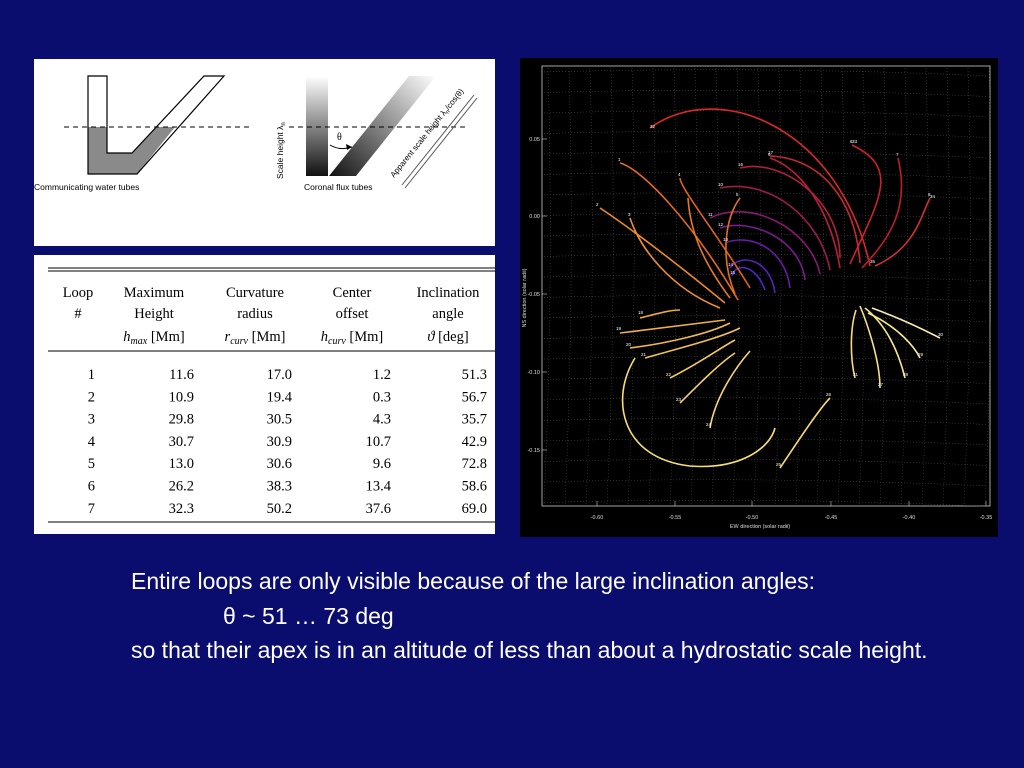  What do you see at coordinates (449, 293) in the screenshot?
I see `table-header-4-line1: Inclination` at bounding box center [449, 293].